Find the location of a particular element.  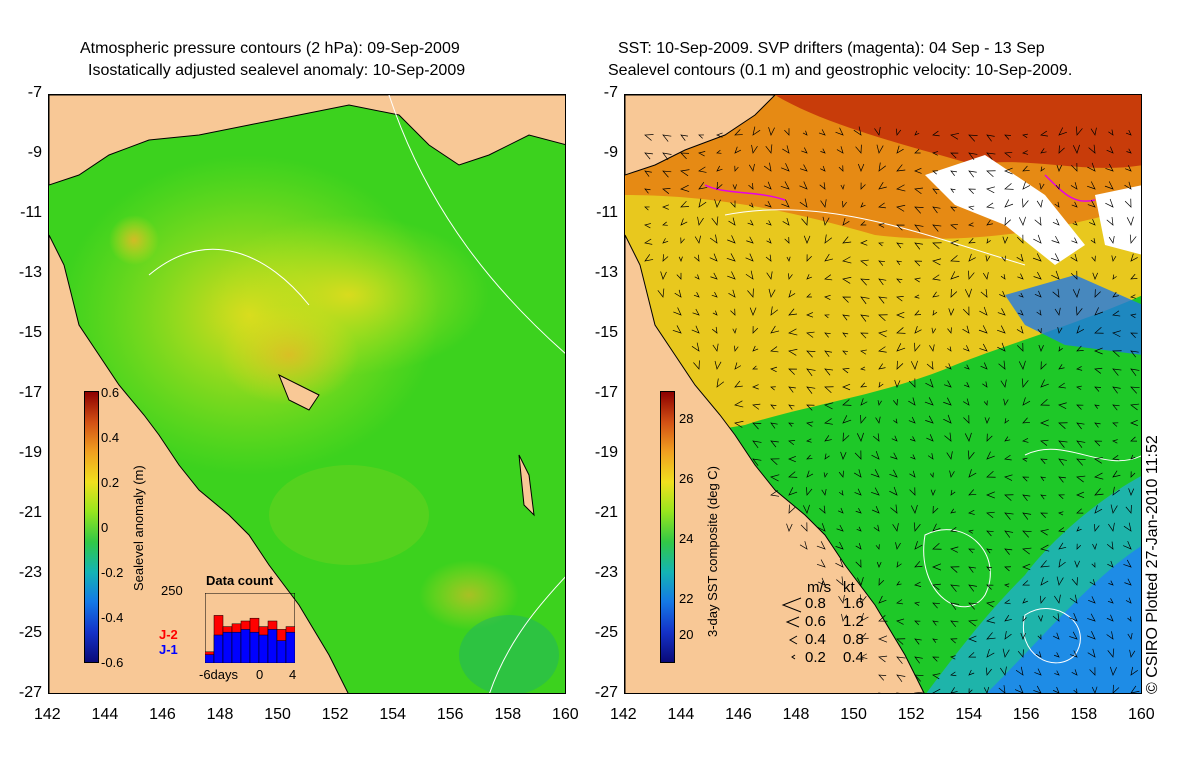

lon-tick-label: 160 is located at coordinates (1141, 714).